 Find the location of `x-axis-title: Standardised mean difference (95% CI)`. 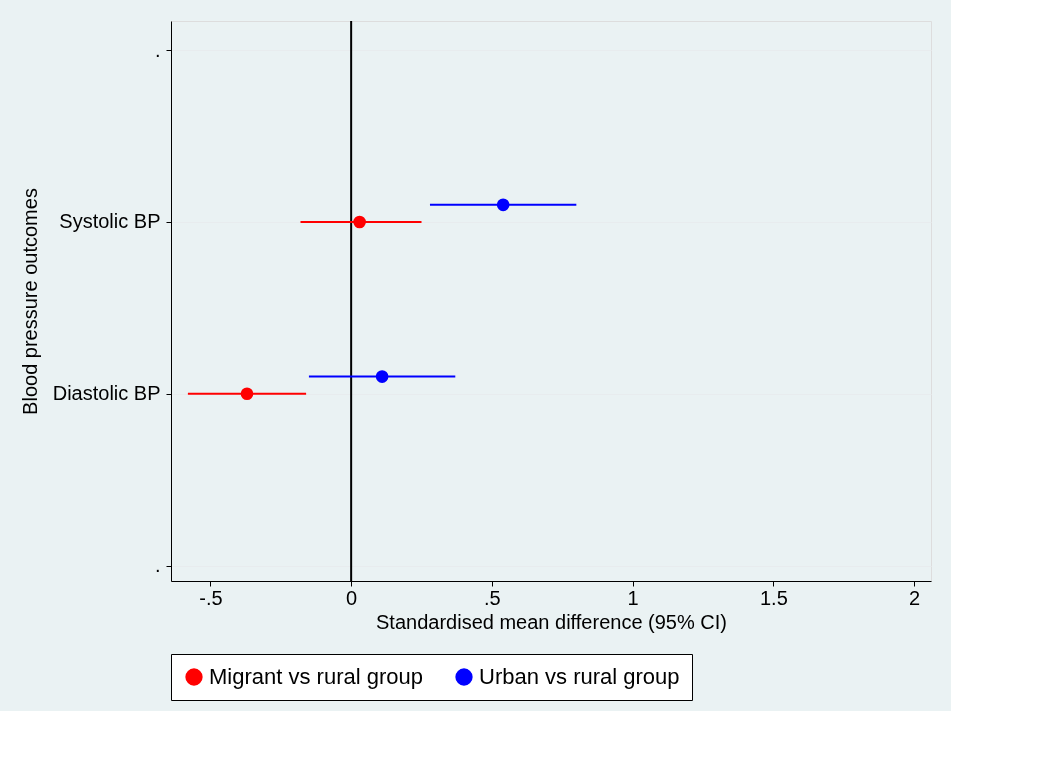

x-axis-title: Standardised mean difference (95% CI) is located at coordinates (551, 621).